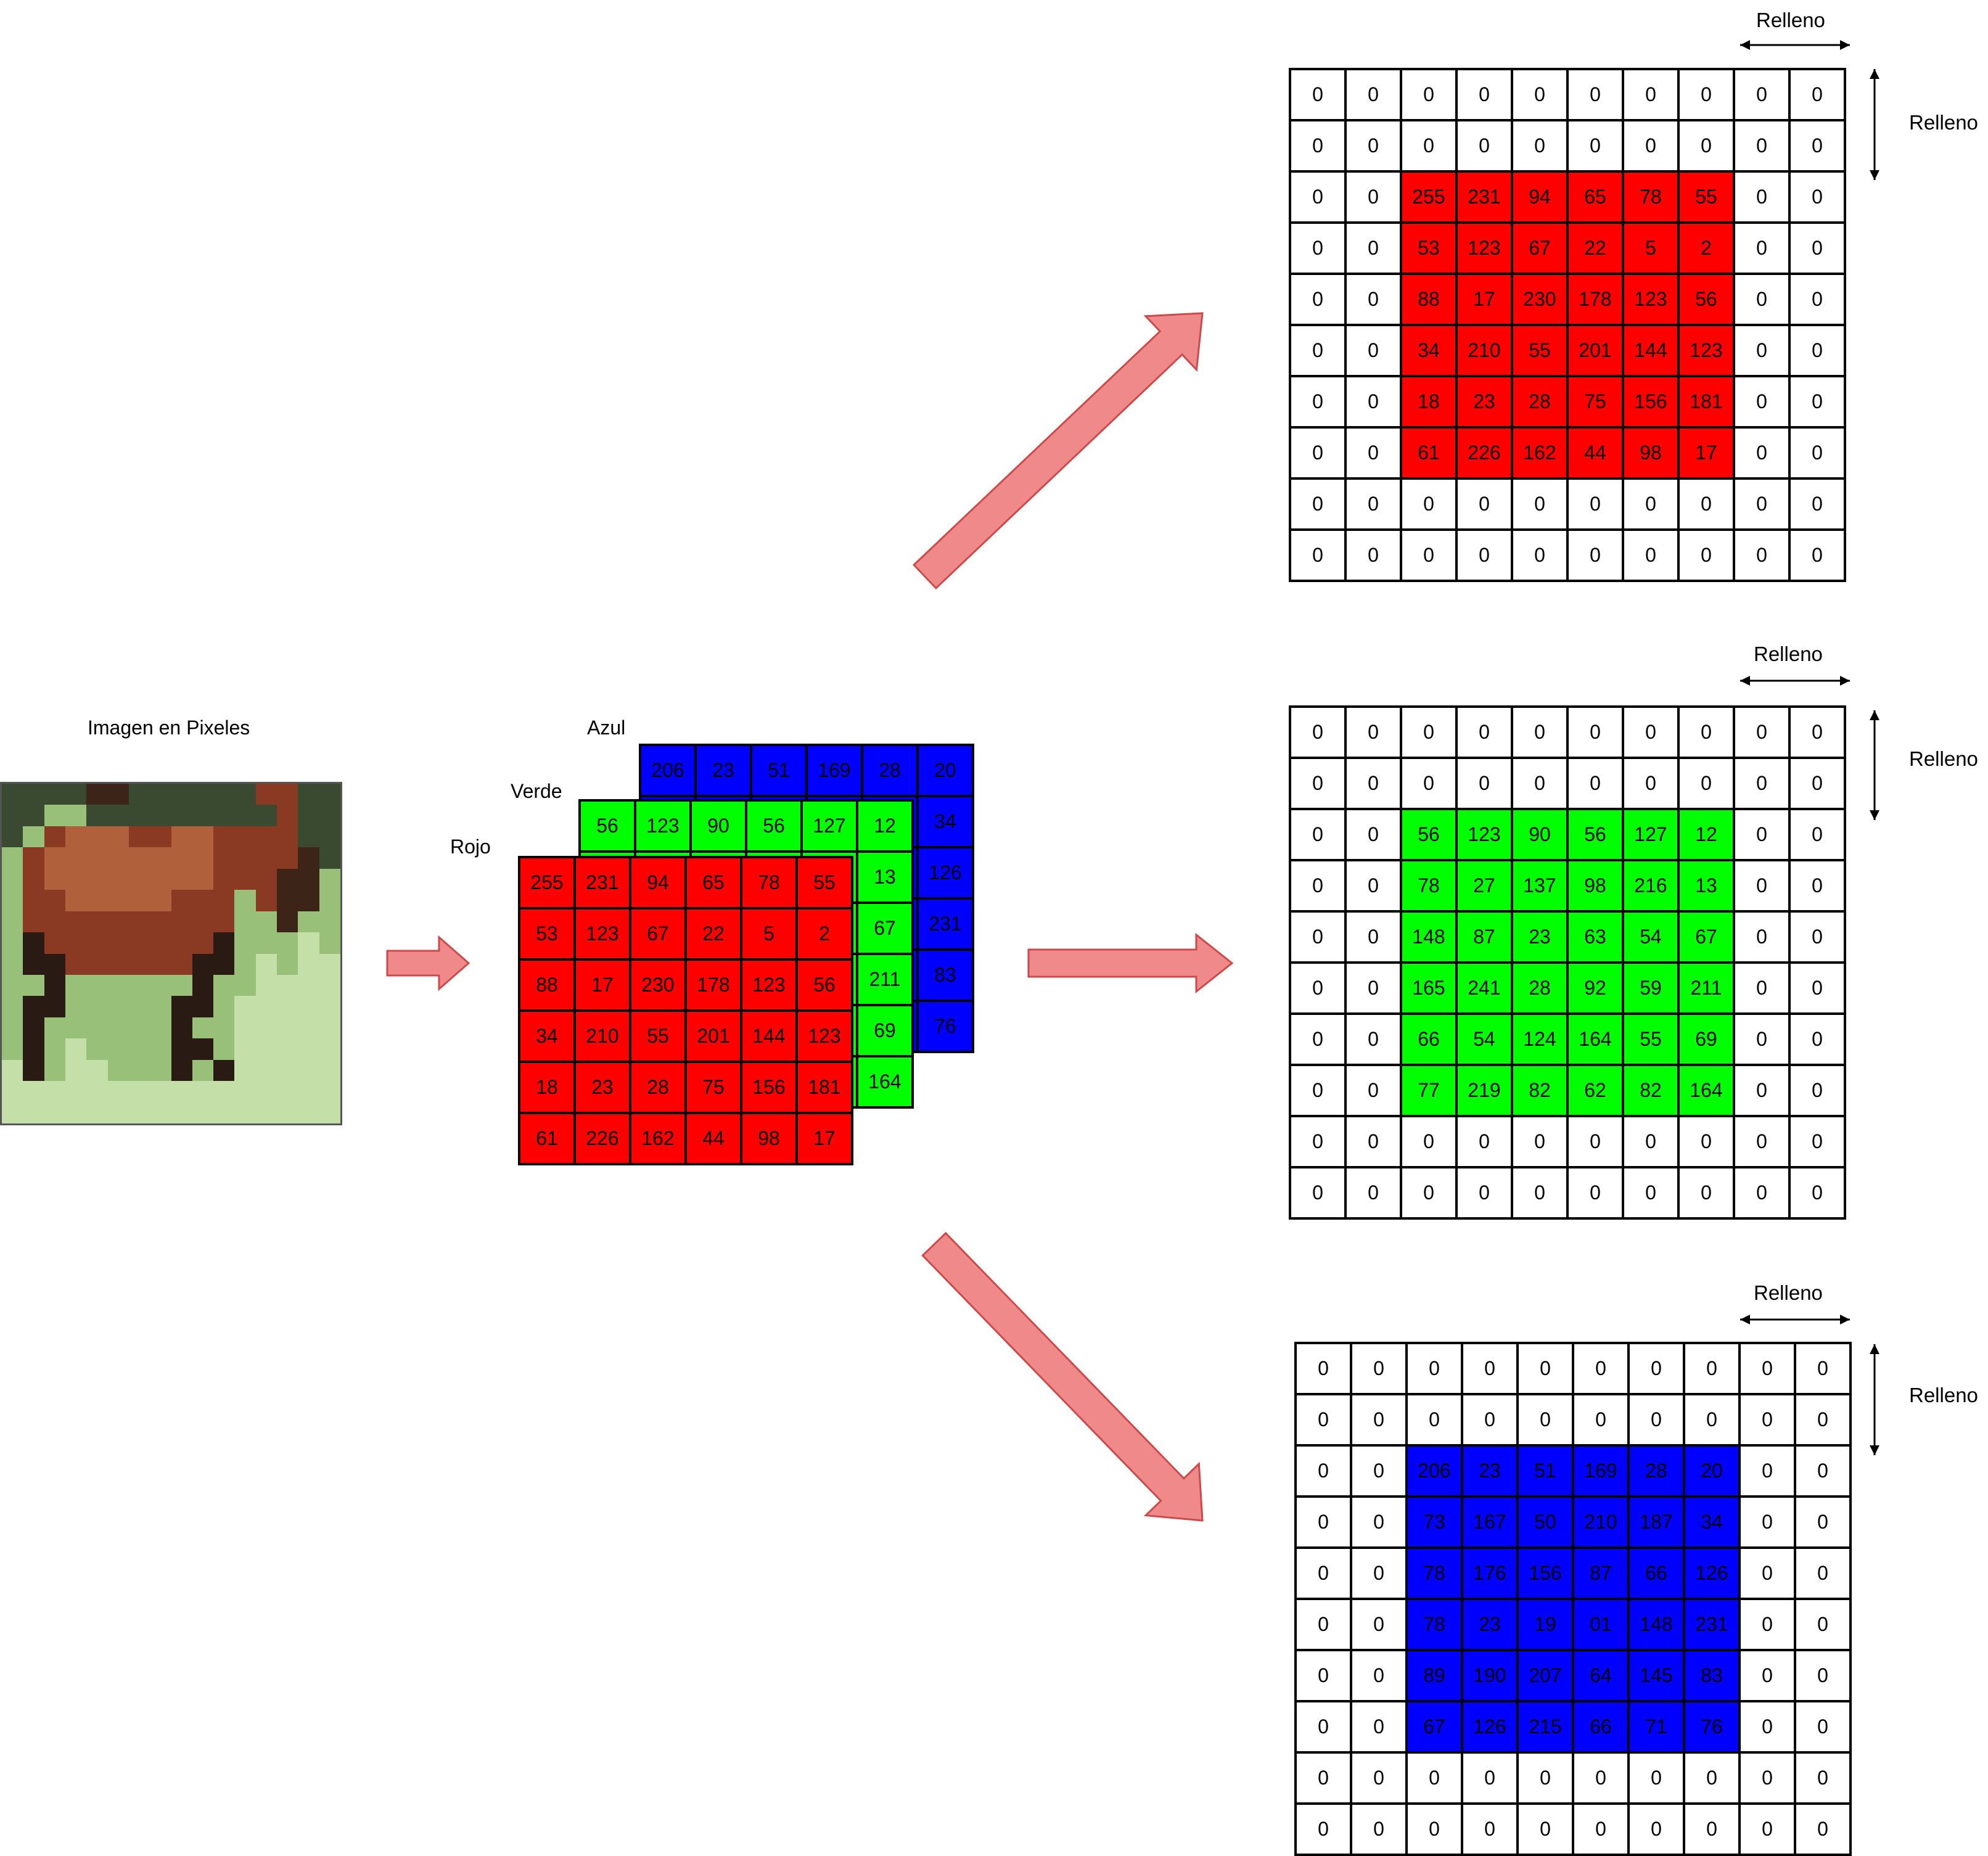 The height and width of the screenshot is (1856, 1988). What do you see at coordinates (1595, 299) in the screenshot?
I see `padded-cell-red: 178` at bounding box center [1595, 299].